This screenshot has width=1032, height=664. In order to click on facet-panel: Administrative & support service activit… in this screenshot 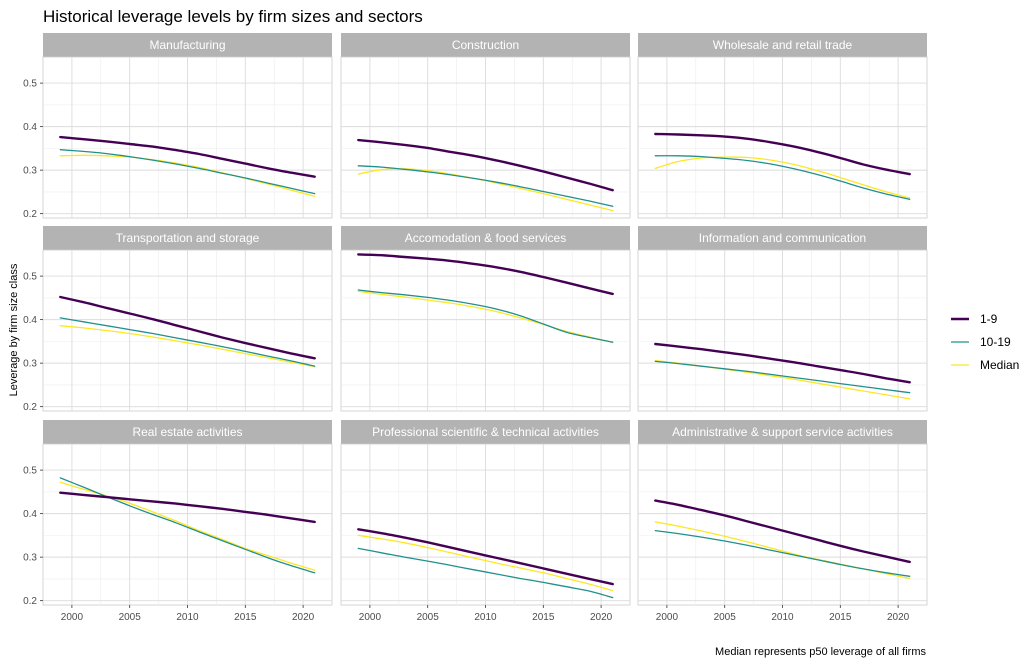, I will do `click(782, 521)`.